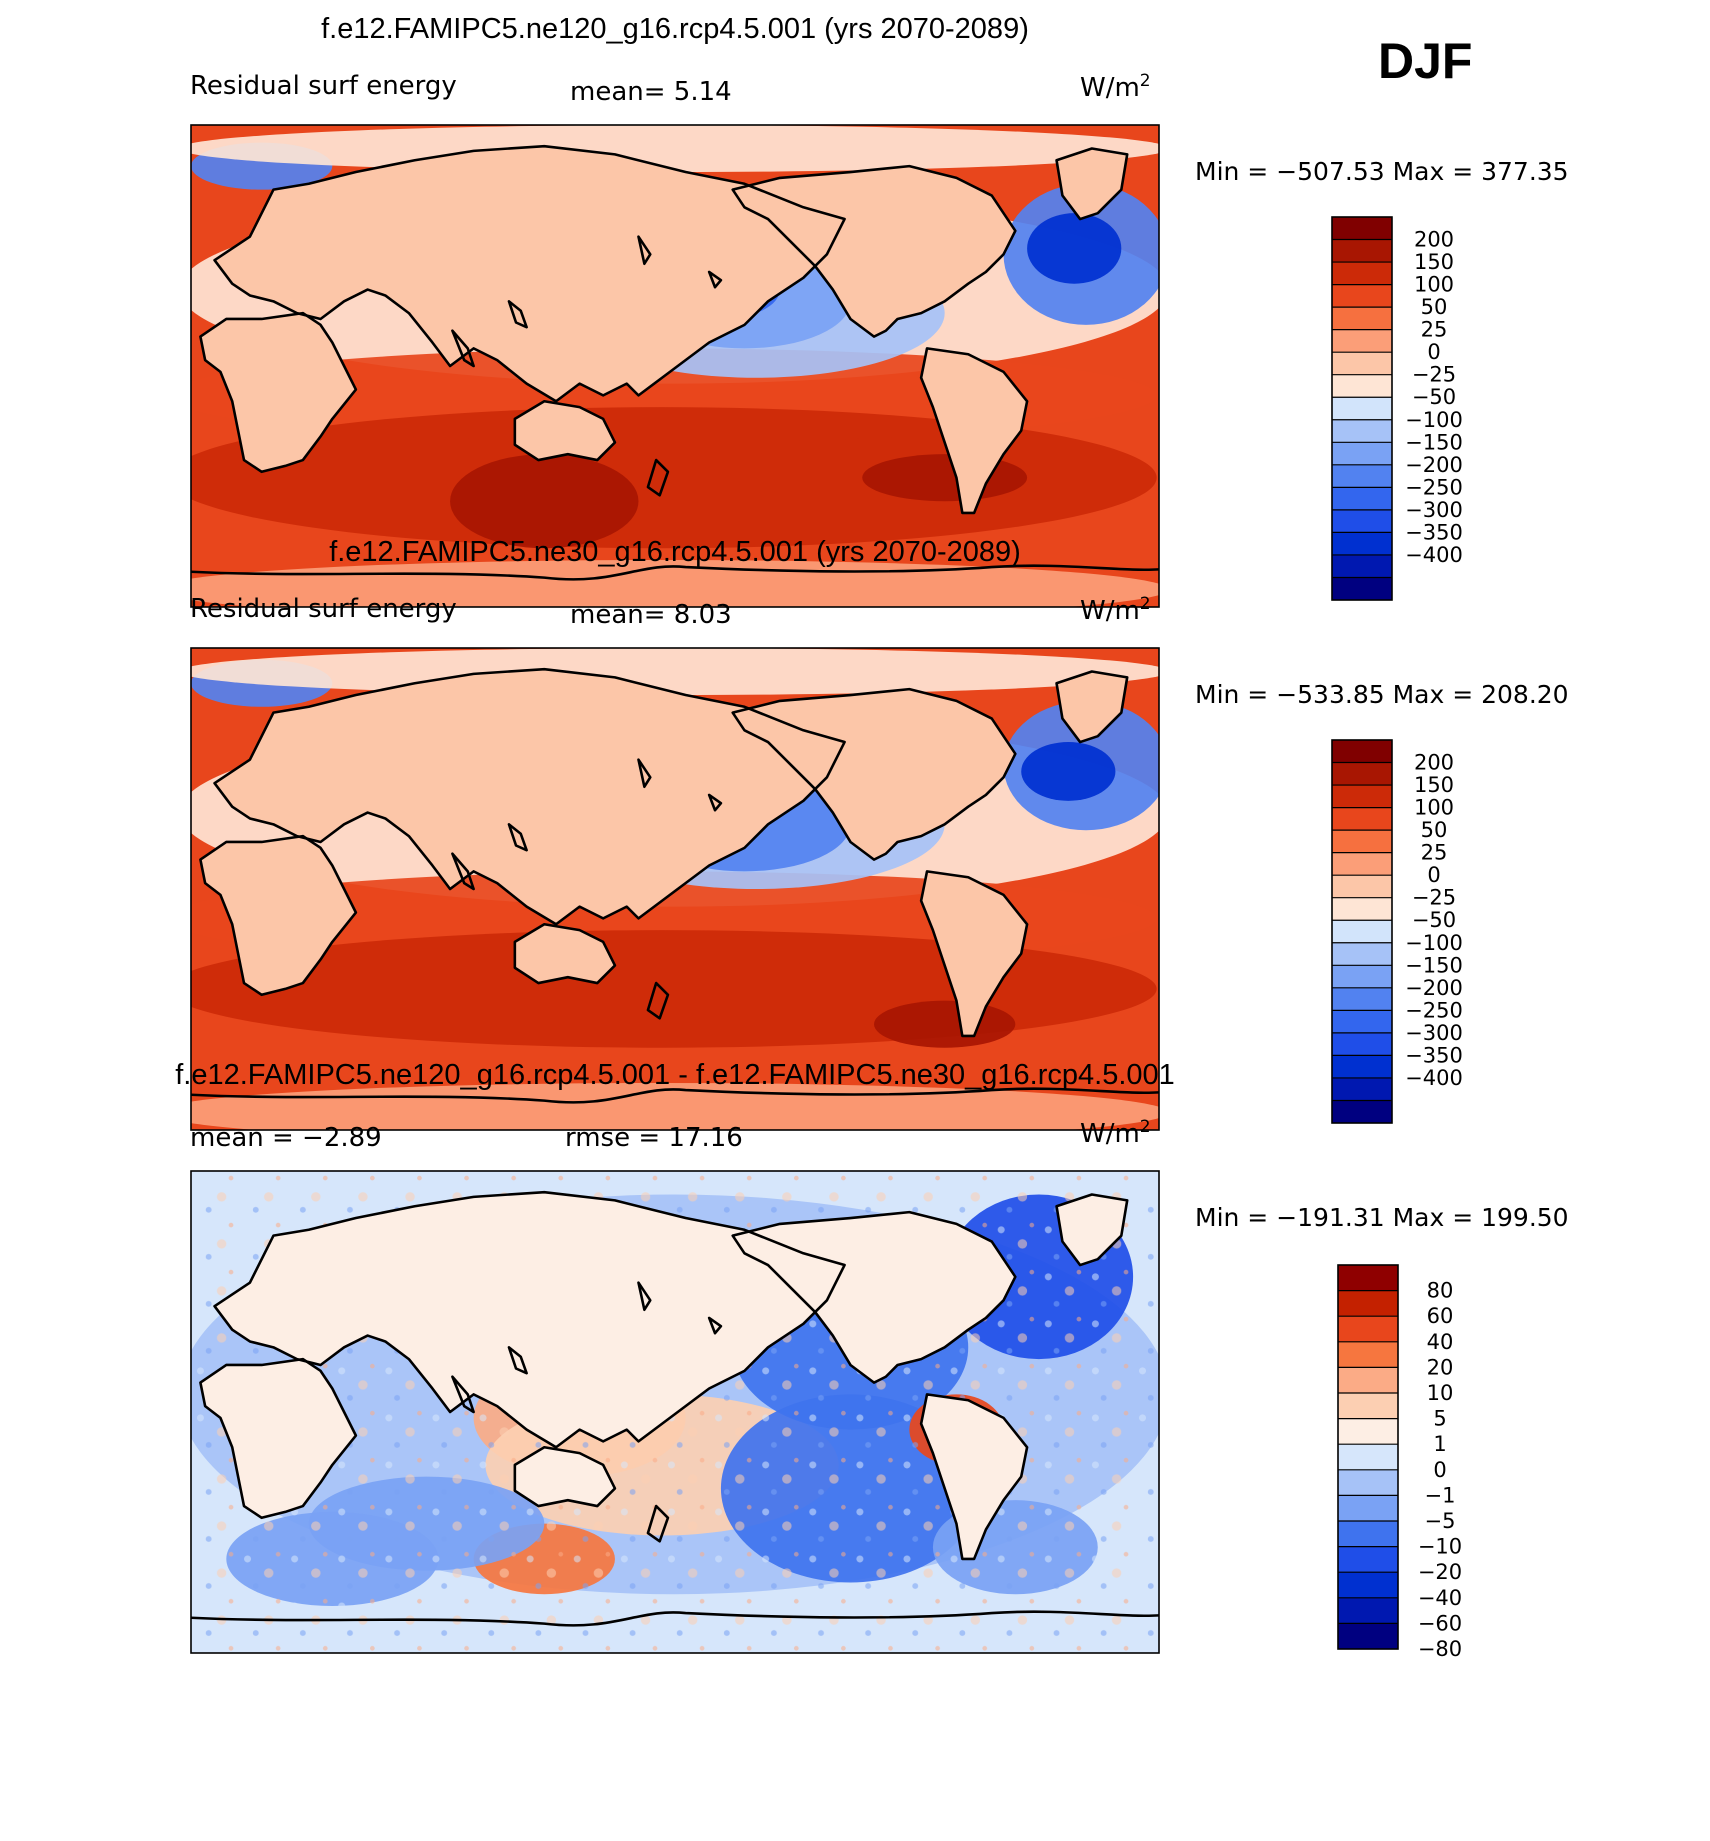 The image size is (1710, 1841). Describe the element at coordinates (1440, 1598) in the screenshot. I see `colorbar-tick-label: −40` at that location.